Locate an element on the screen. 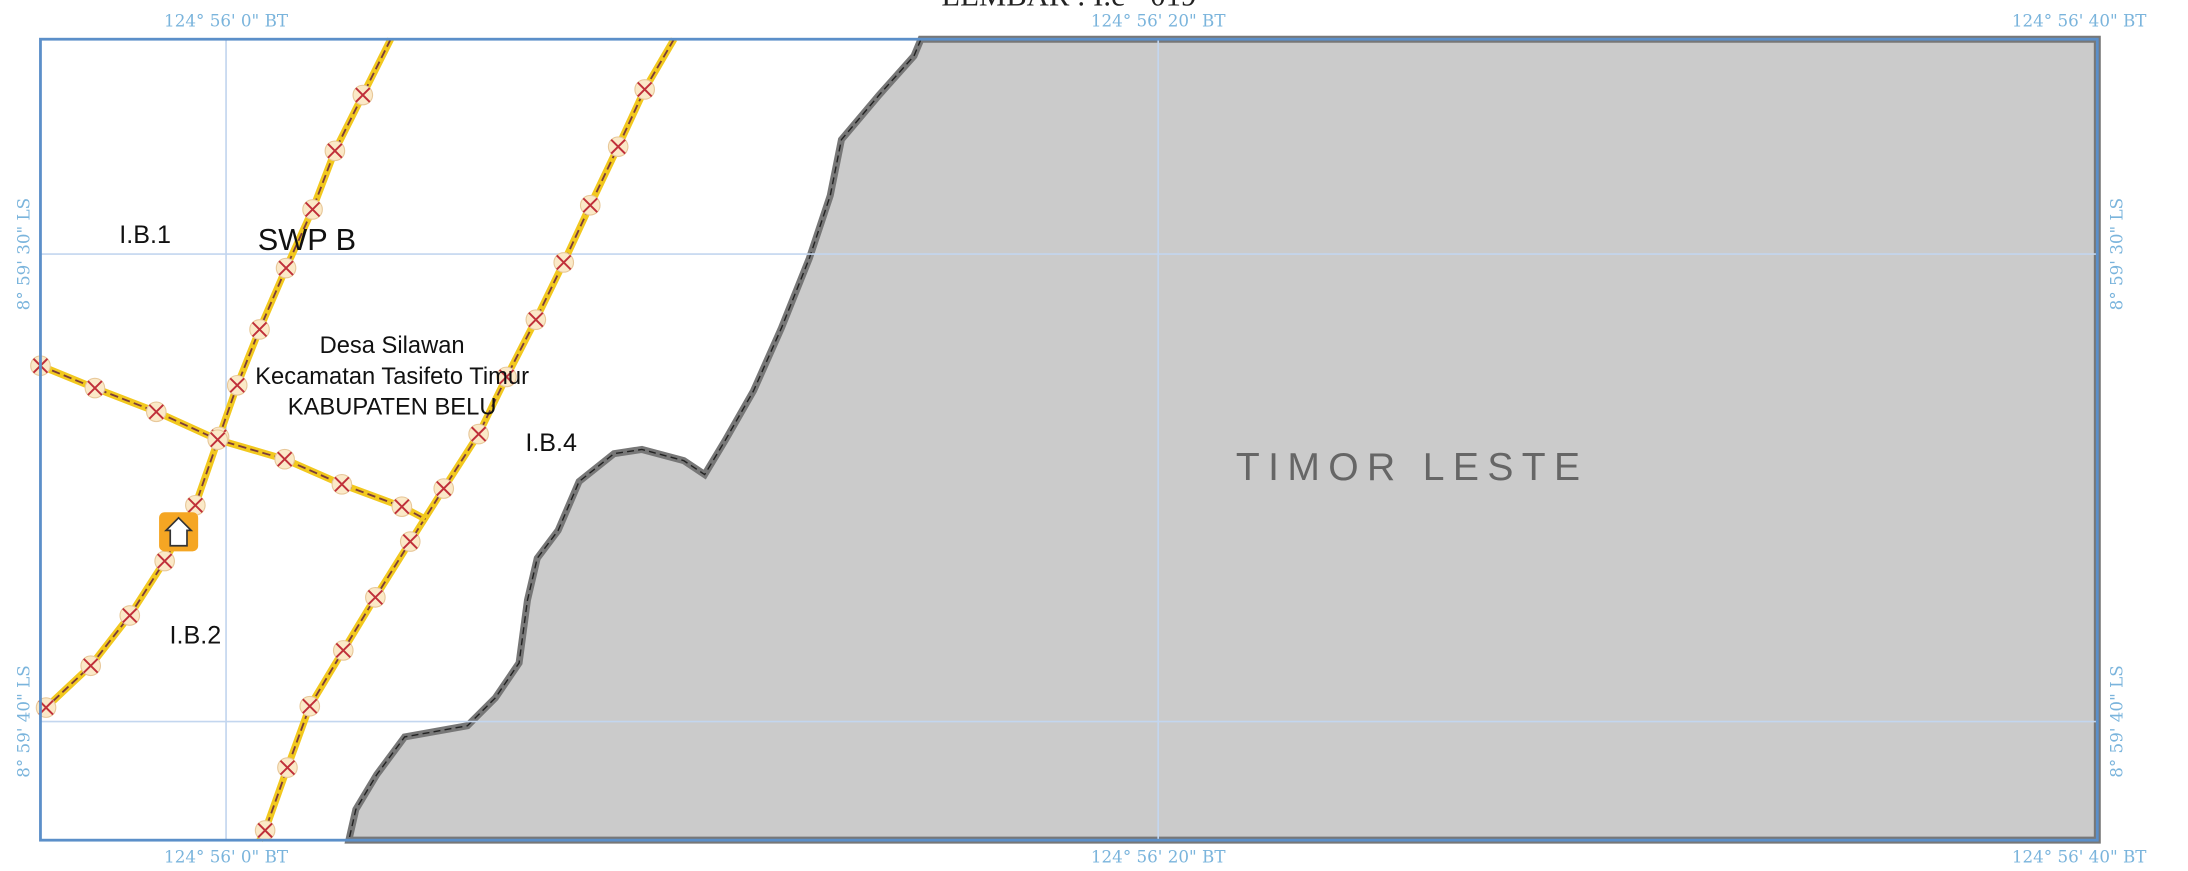  house-icon is located at coordinates (179, 532).